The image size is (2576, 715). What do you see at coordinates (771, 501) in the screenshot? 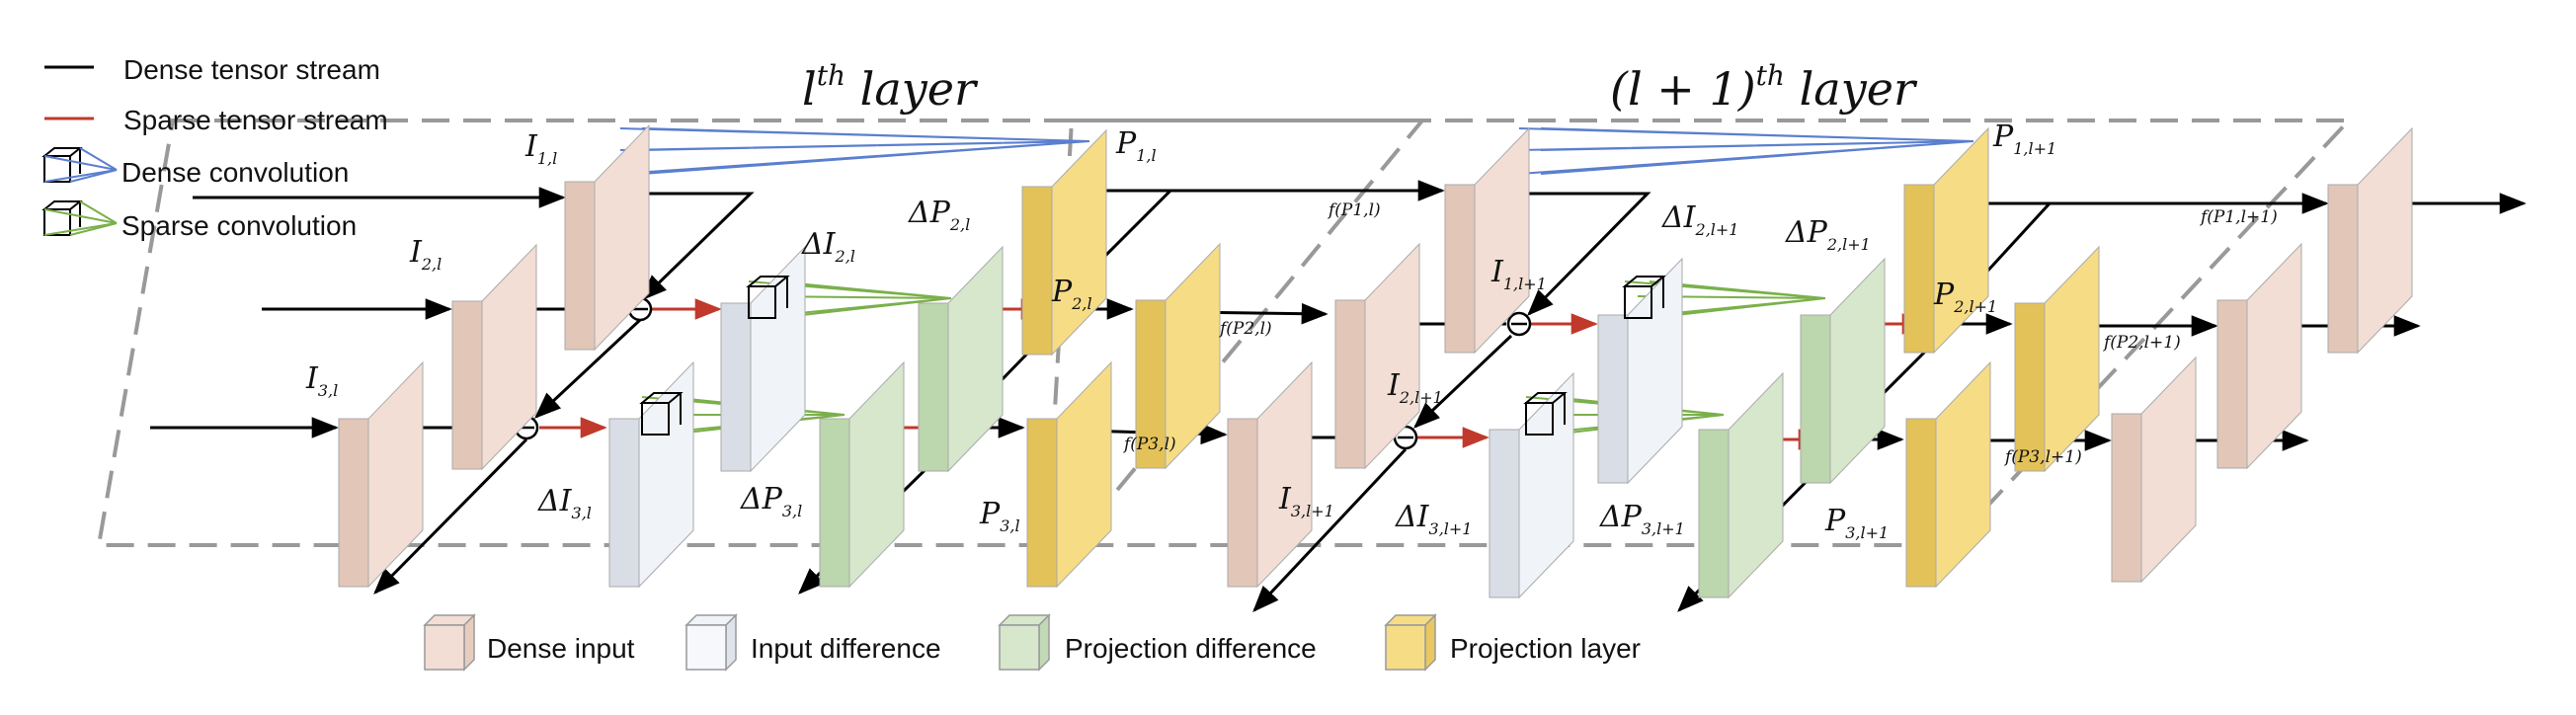
I see `label-dP3l: ΔP3,l` at bounding box center [771, 501].